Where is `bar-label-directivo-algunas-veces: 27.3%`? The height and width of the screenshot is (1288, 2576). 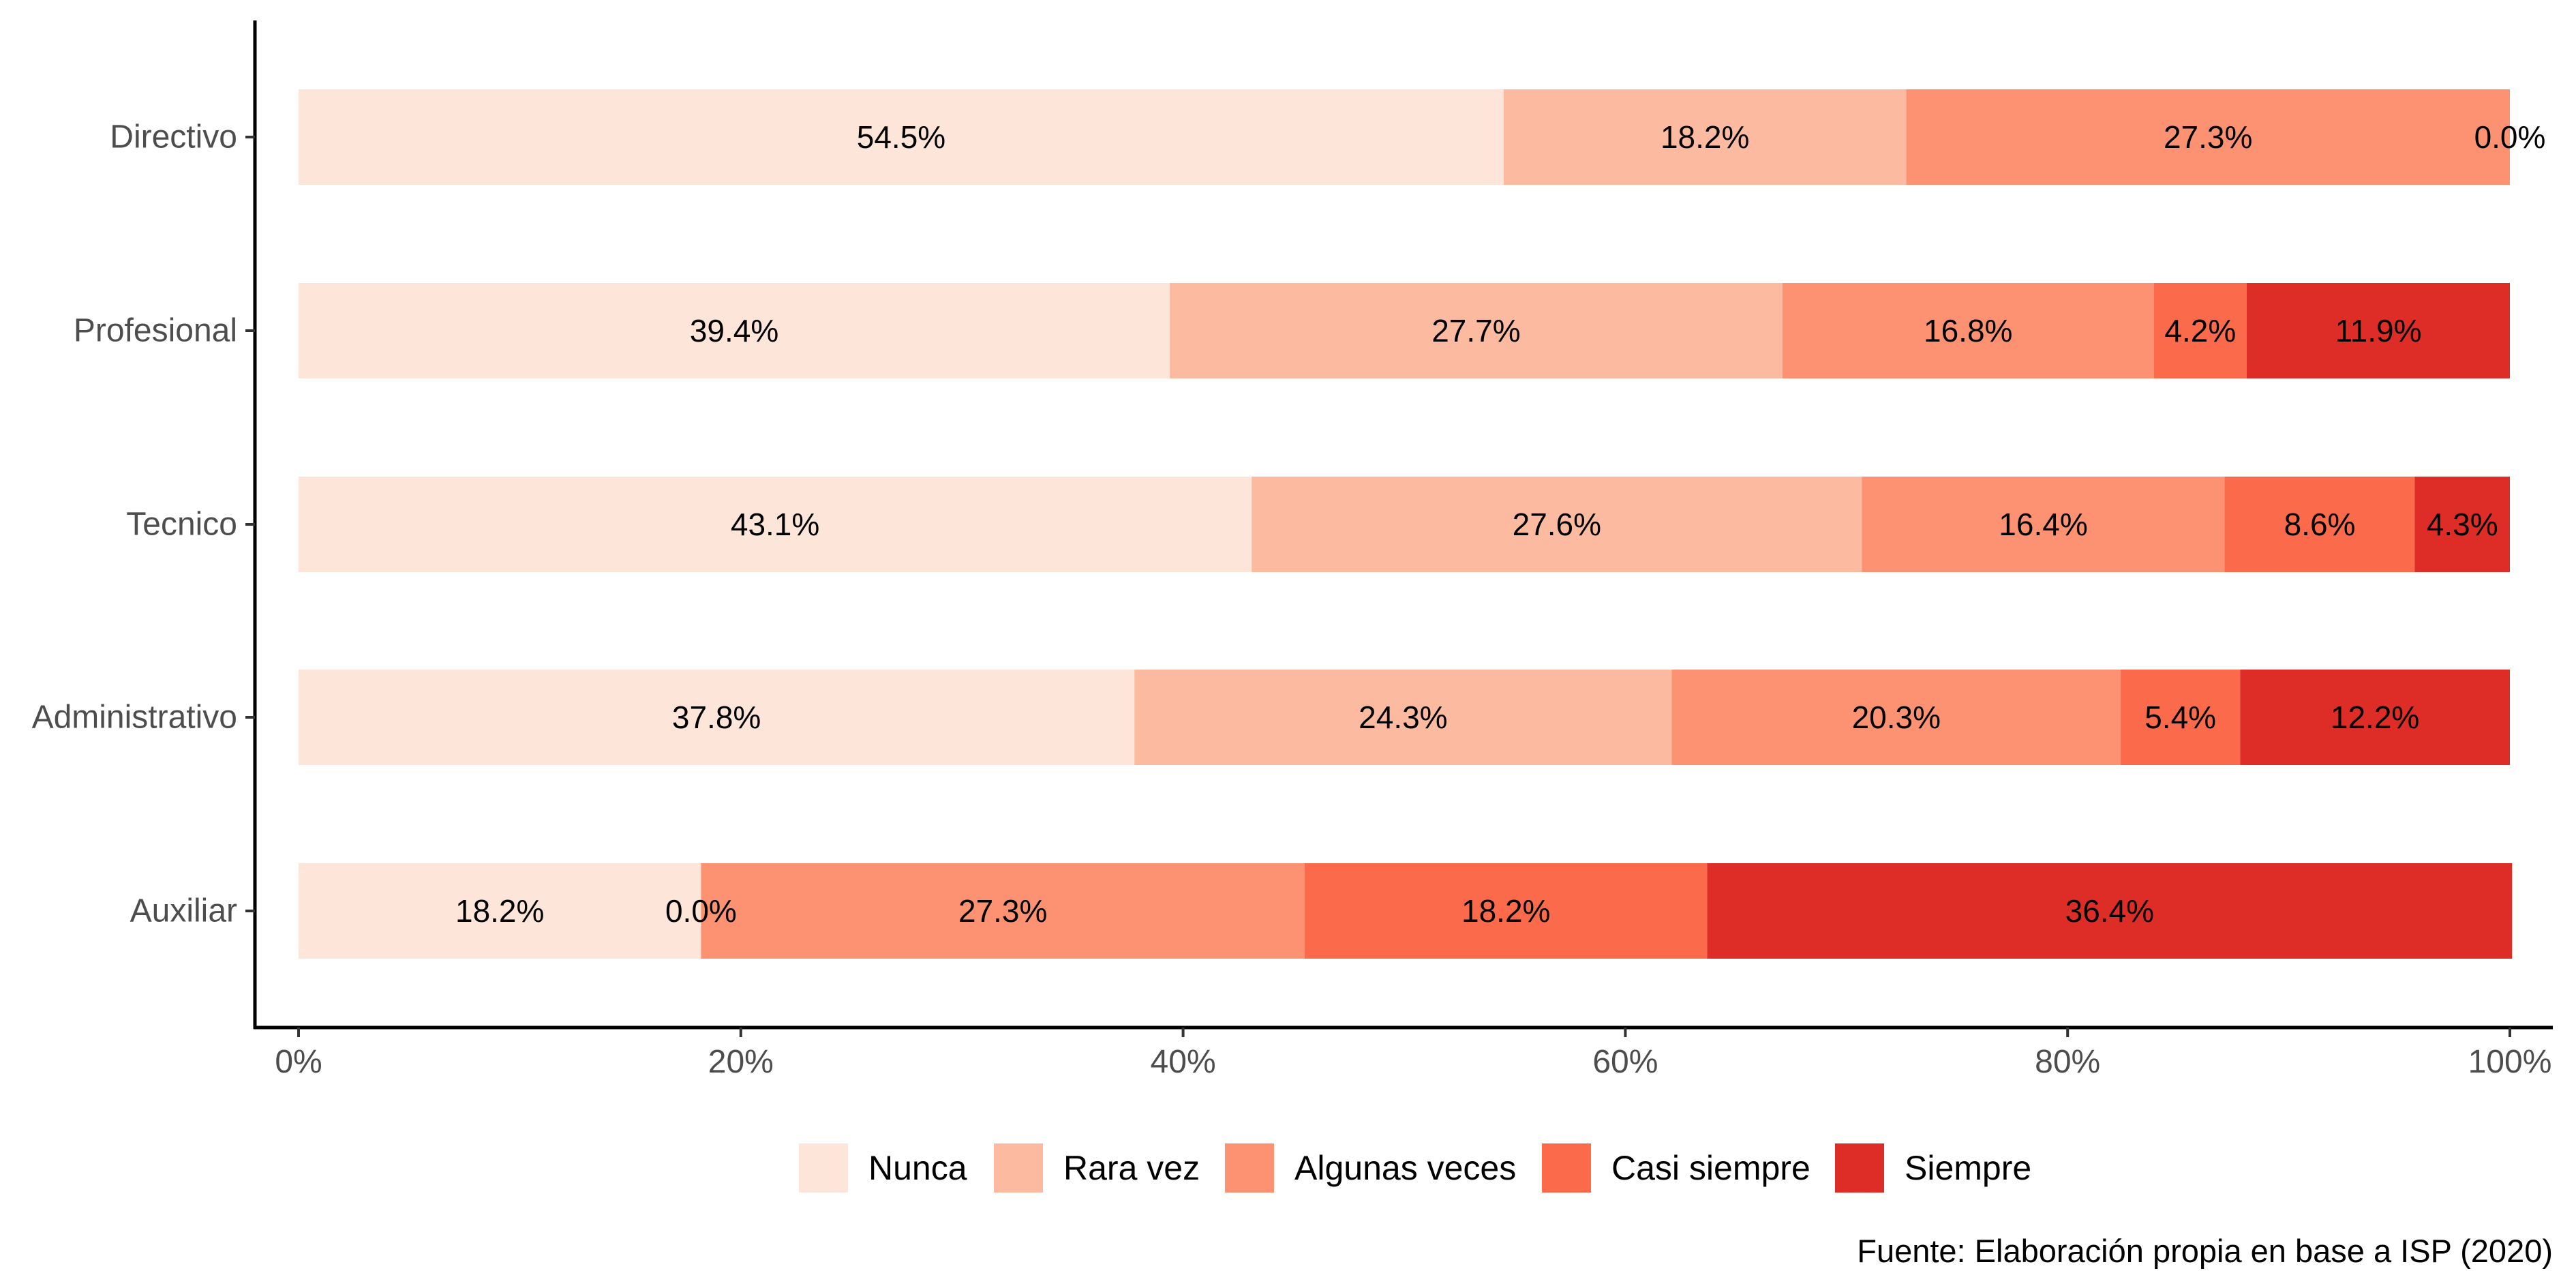
bar-label-directivo-algunas-veces: 27.3% is located at coordinates (2208, 137).